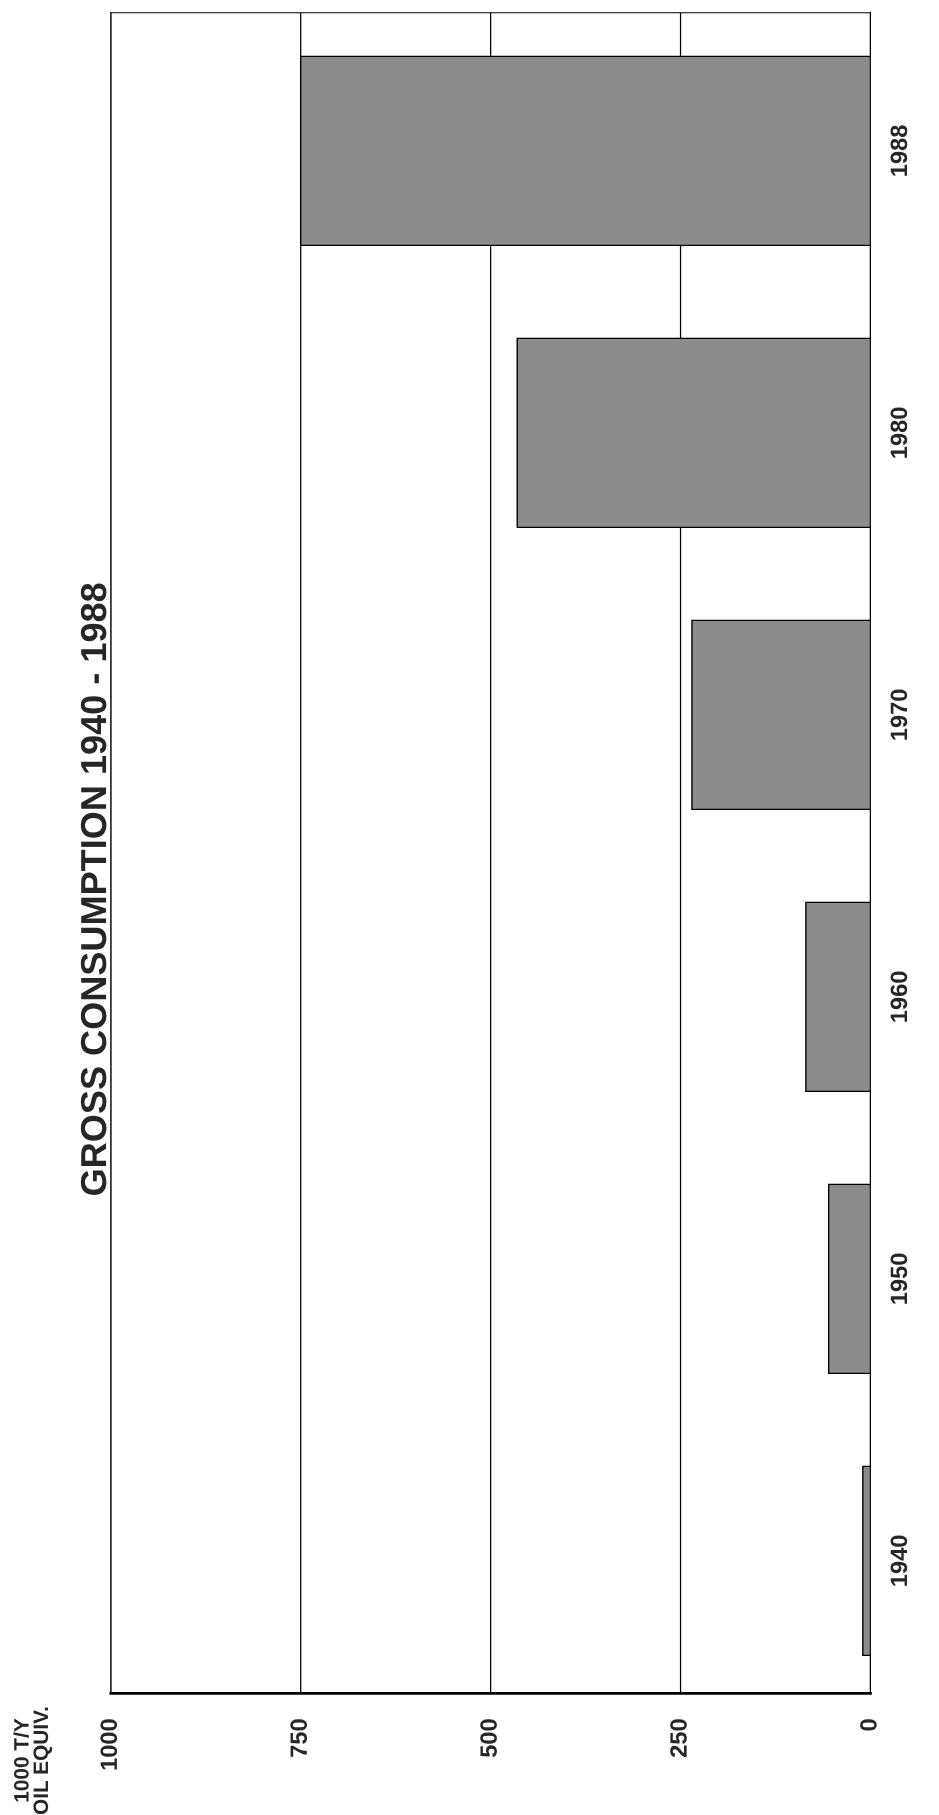 The image size is (939, 1815). I want to click on y-tick-label: 1980, so click(899, 432).